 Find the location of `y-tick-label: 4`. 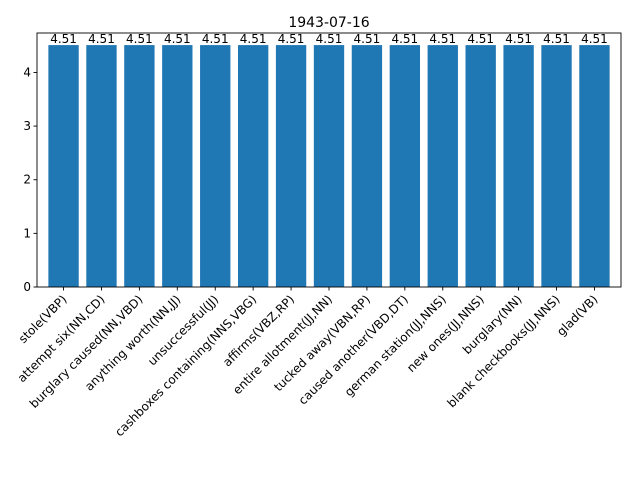

y-tick-label: 4 is located at coordinates (27, 72).